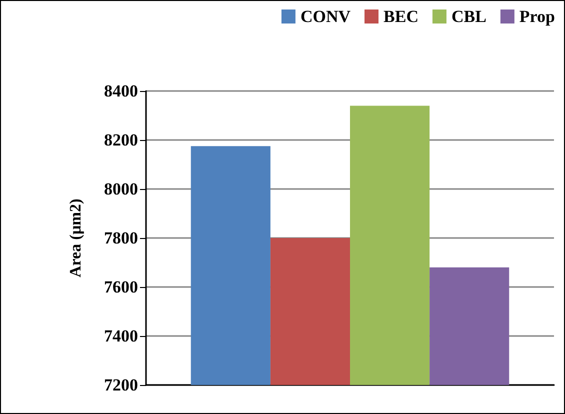 The height and width of the screenshot is (414, 565). What do you see at coordinates (121, 336) in the screenshot?
I see `y-tick-label: 7400` at bounding box center [121, 336].